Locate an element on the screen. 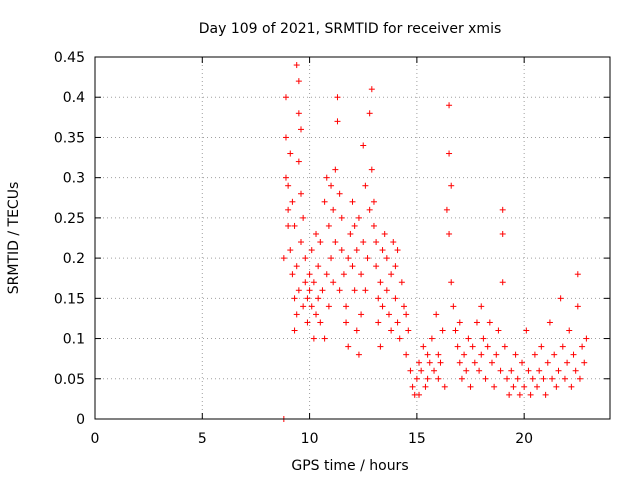 Image resolution: width=640 pixels, height=480 pixels. y-tick-label: 0.4 is located at coordinates (74, 98).